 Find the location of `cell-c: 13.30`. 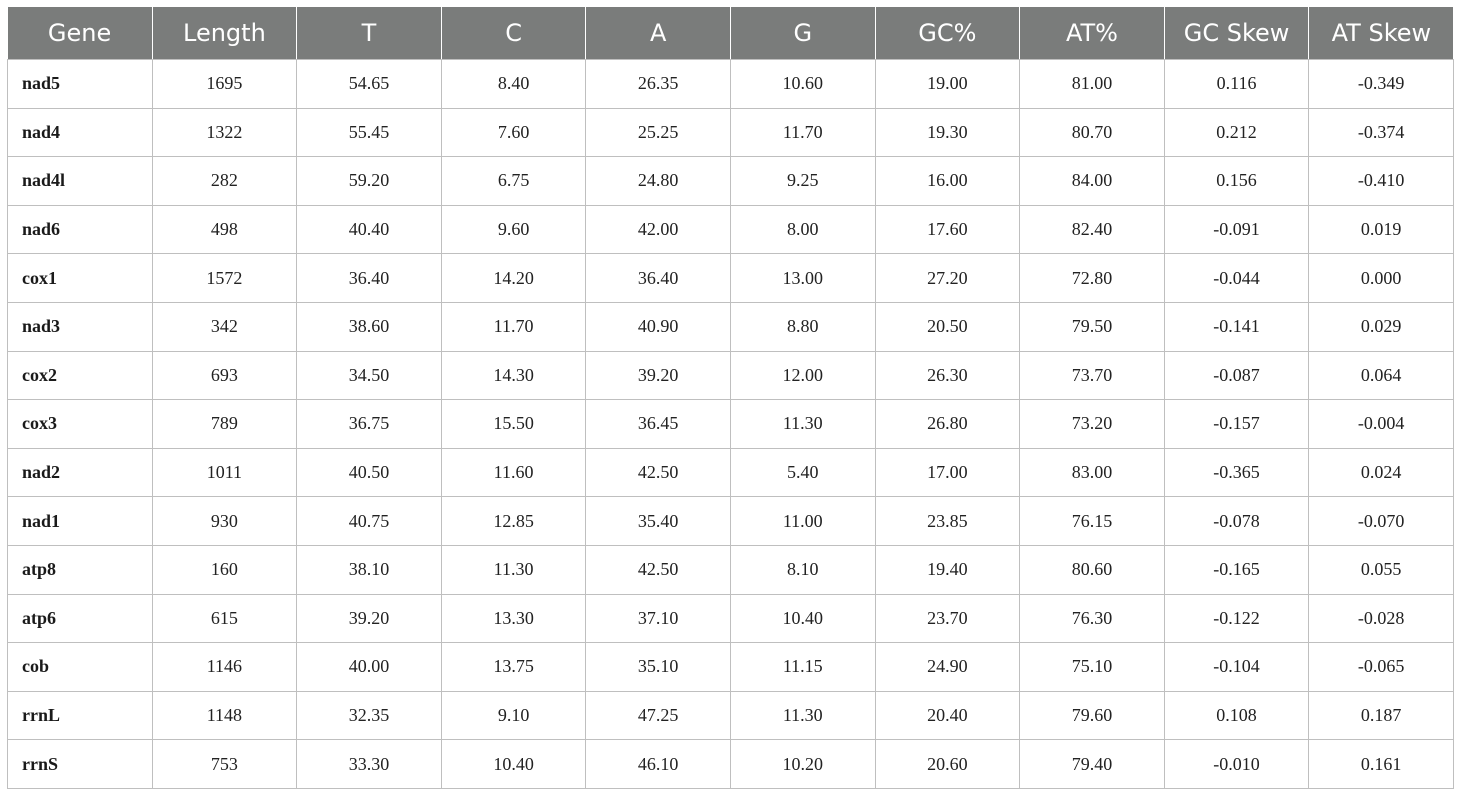

cell-c: 13.30 is located at coordinates (513, 618).